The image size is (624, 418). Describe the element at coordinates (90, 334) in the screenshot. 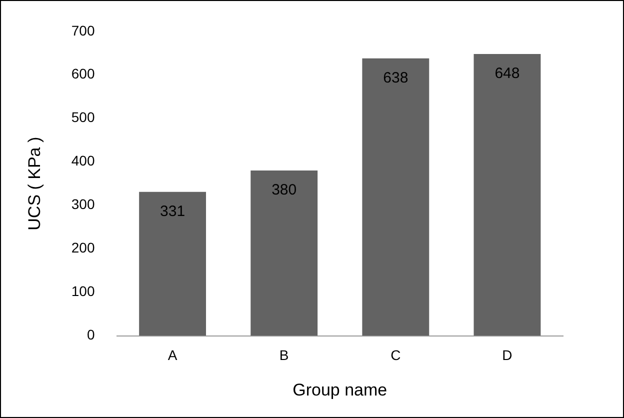

I see `y-tick-label: 0` at that location.